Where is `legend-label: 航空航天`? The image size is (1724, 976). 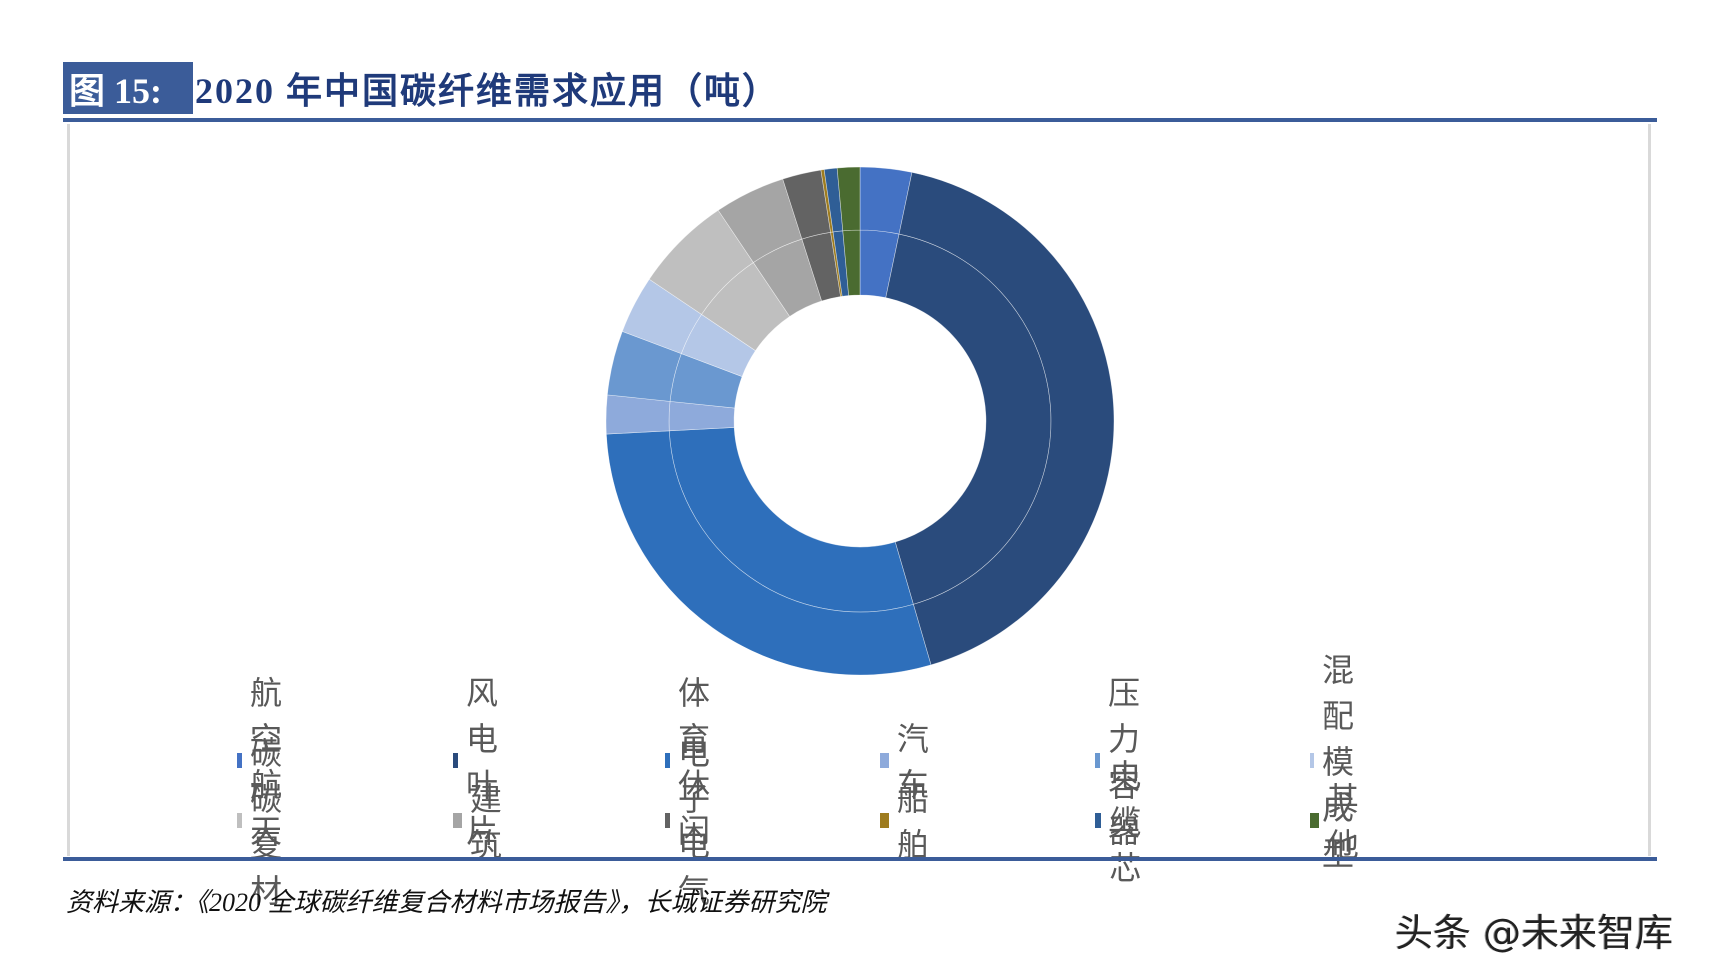
legend-label: 航空航天 is located at coordinates (265, 762).